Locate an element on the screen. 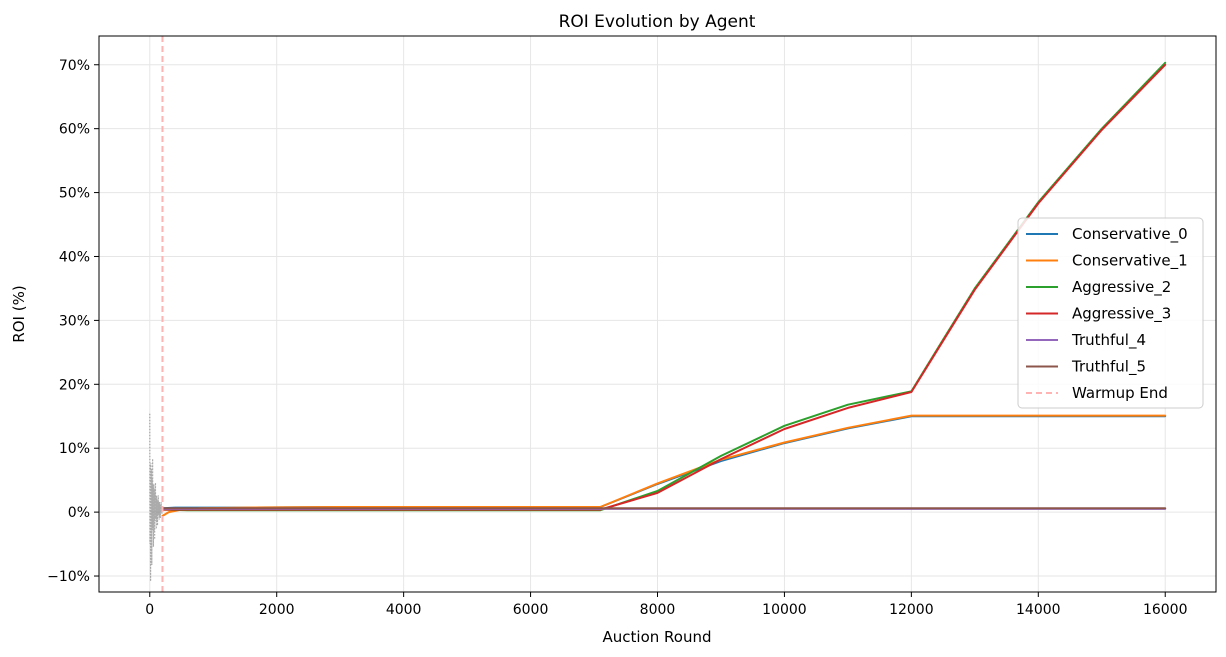 This screenshot has height=657, width=1226. x-axis-ticks: 0 2000 4000 6000 8000 10000 12000 14000 16000 is located at coordinates (666, 605).